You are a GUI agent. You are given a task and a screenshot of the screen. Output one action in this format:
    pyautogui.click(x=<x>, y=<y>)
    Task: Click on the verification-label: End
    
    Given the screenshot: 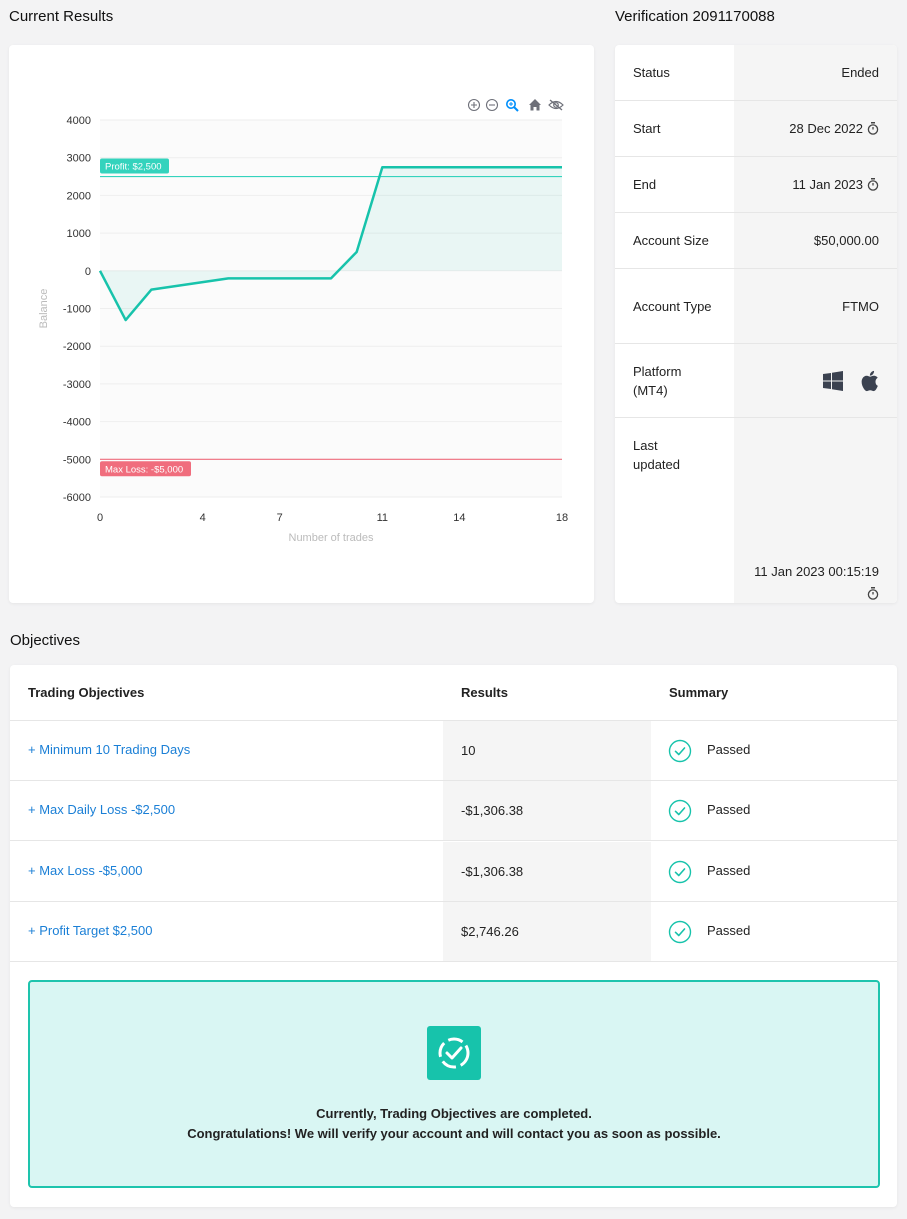 What is the action you would take?
    pyautogui.click(x=645, y=184)
    